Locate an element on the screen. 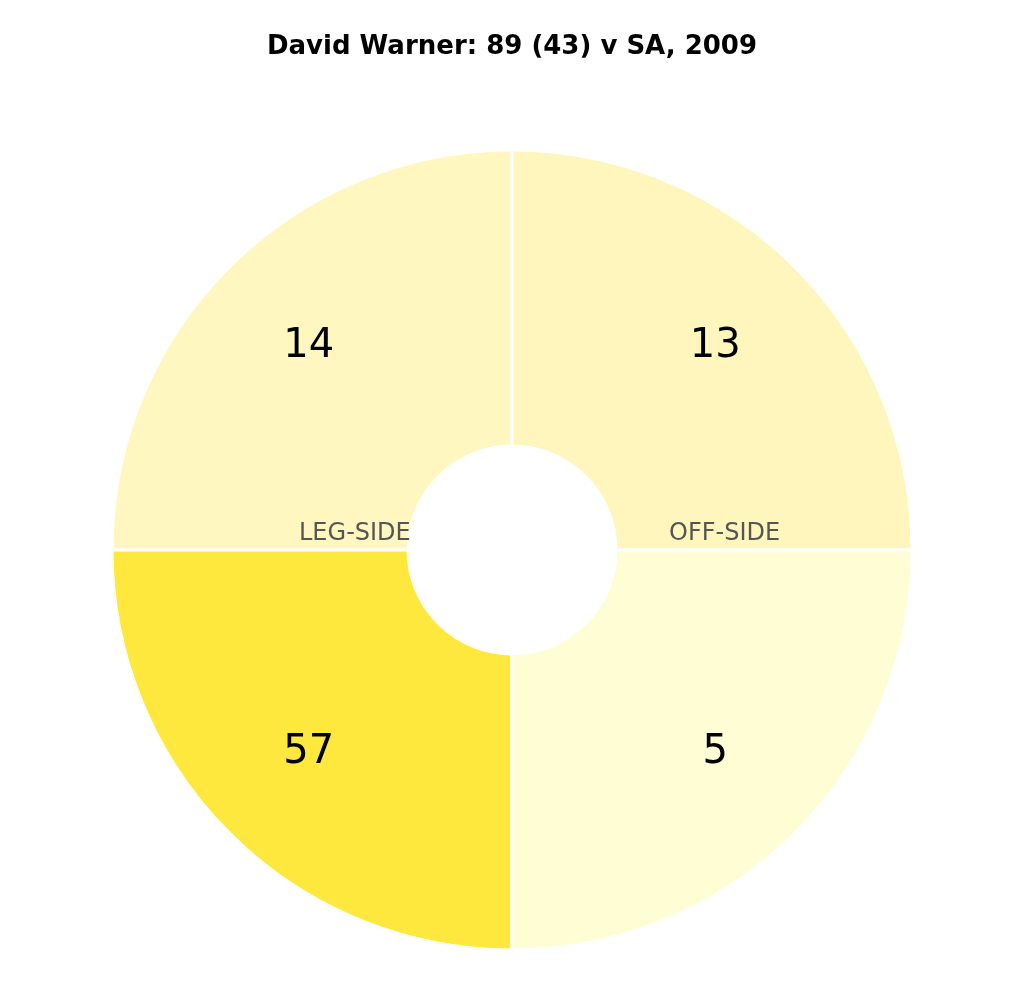 The width and height of the screenshot is (1024, 1006). data-label: 14 is located at coordinates (309, 342).